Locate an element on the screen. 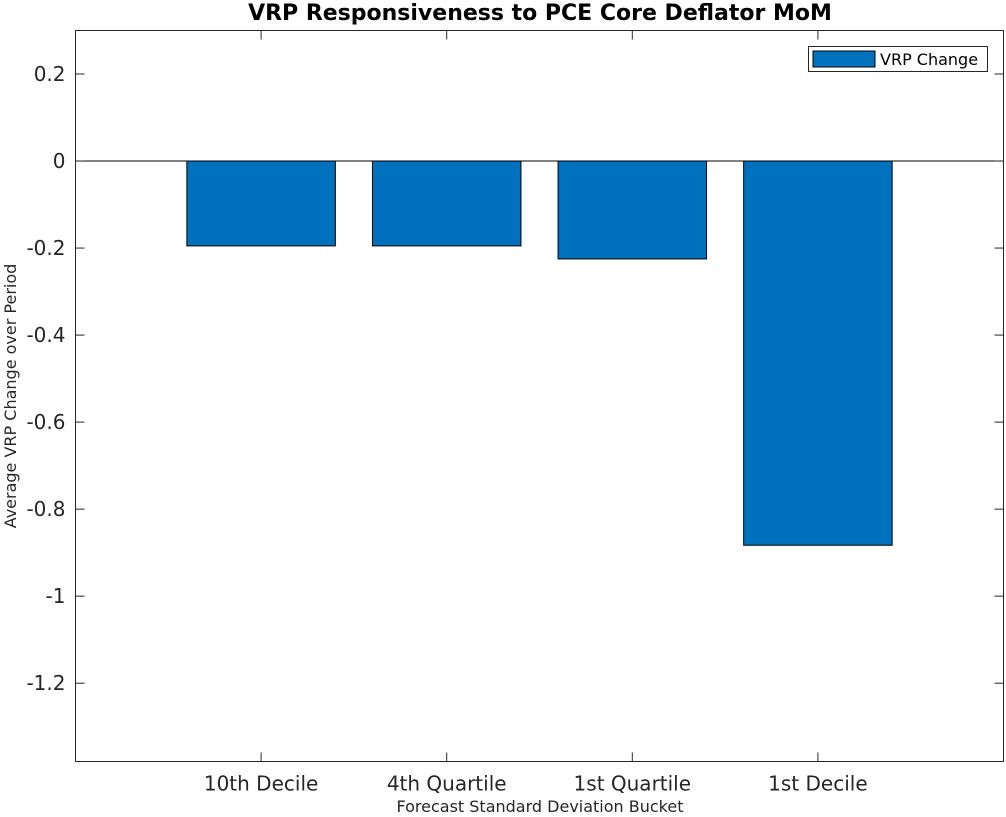 The image size is (1006, 817). bar-1st-quartile is located at coordinates (632, 210).